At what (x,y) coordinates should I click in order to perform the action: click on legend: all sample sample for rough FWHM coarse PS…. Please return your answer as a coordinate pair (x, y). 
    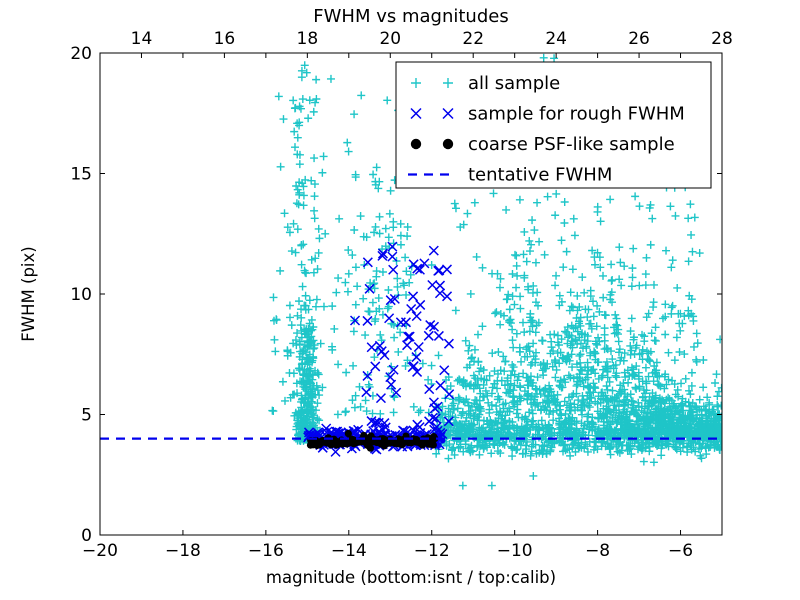
    Looking at the image, I should click on (553, 125).